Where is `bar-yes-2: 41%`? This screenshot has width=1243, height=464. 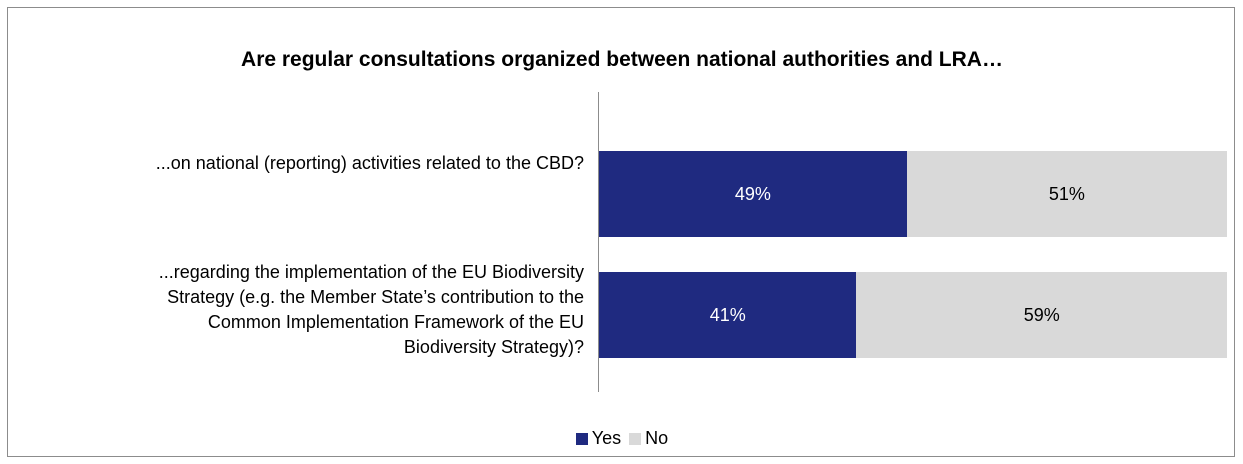
bar-yes-2: 41% is located at coordinates (728, 315).